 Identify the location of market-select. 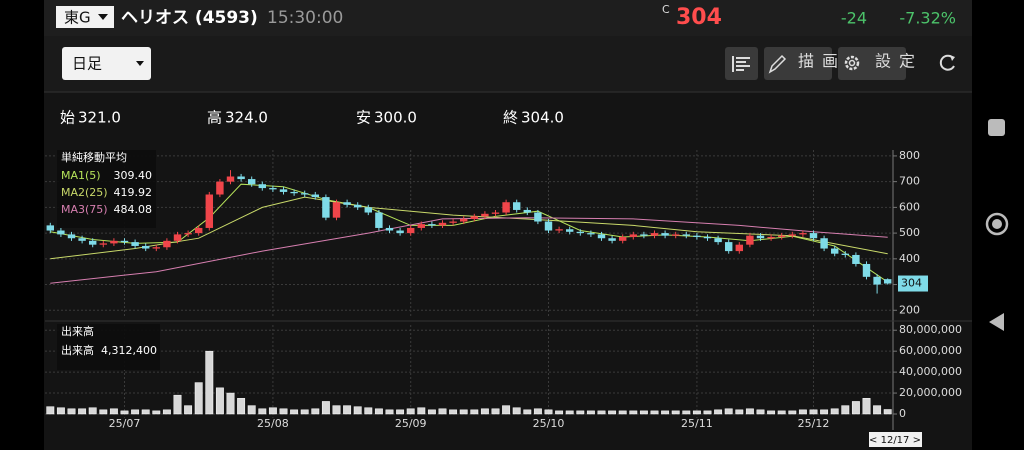
(85, 17).